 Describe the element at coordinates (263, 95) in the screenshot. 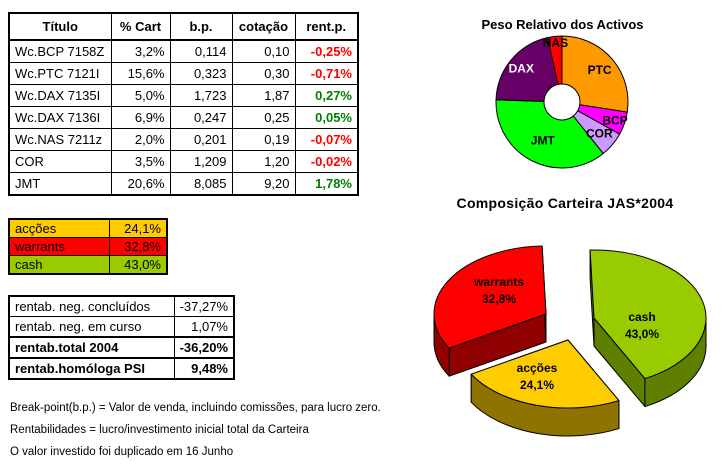

I see `cell-cotacao: 1,87` at that location.